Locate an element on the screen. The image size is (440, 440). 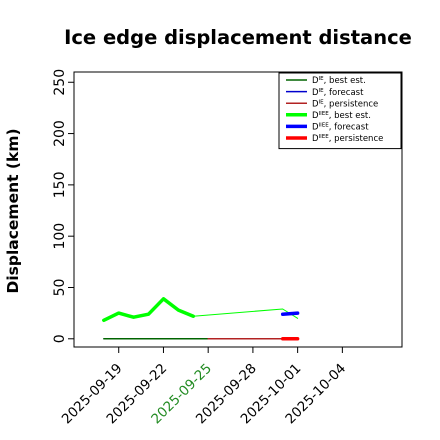
legend-label: DIIEE, forecast is located at coordinates (340, 128).